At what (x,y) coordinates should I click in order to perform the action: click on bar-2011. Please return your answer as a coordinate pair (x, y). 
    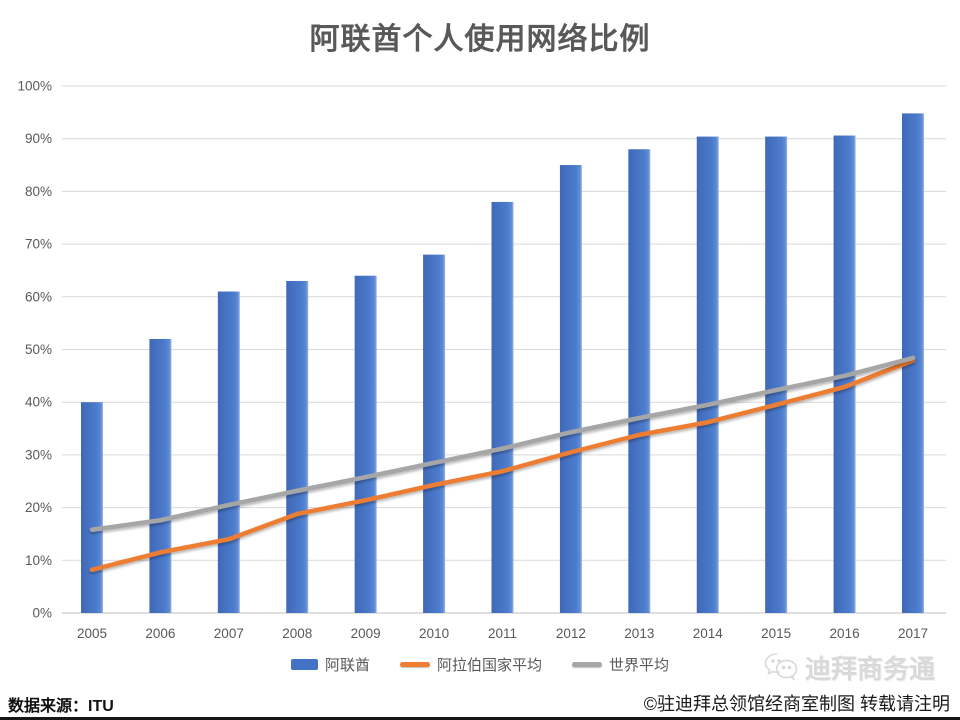
    Looking at the image, I should click on (502, 407).